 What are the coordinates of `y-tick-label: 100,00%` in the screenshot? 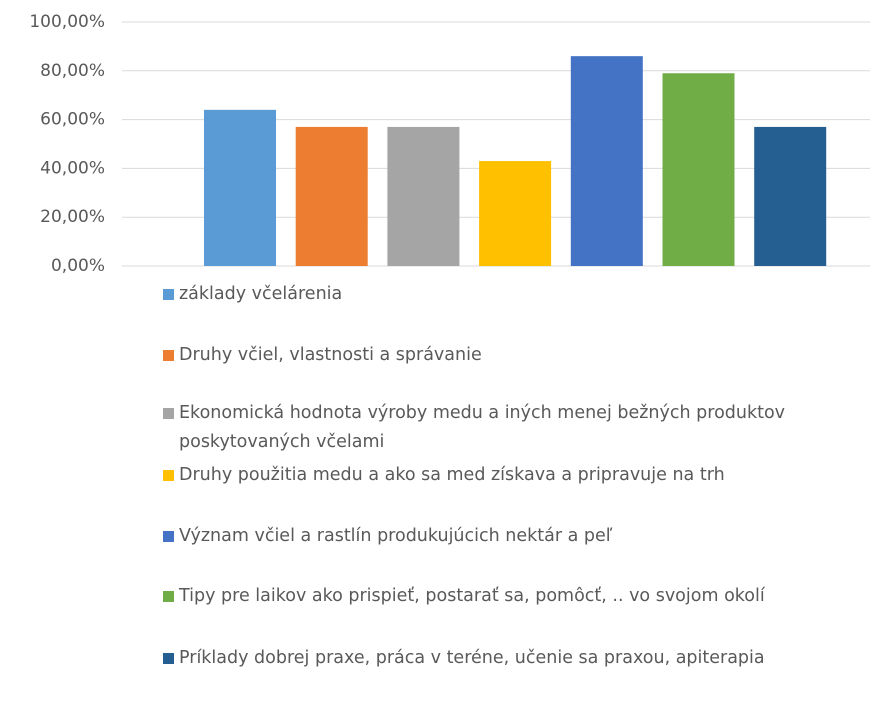 It's located at (67, 22).